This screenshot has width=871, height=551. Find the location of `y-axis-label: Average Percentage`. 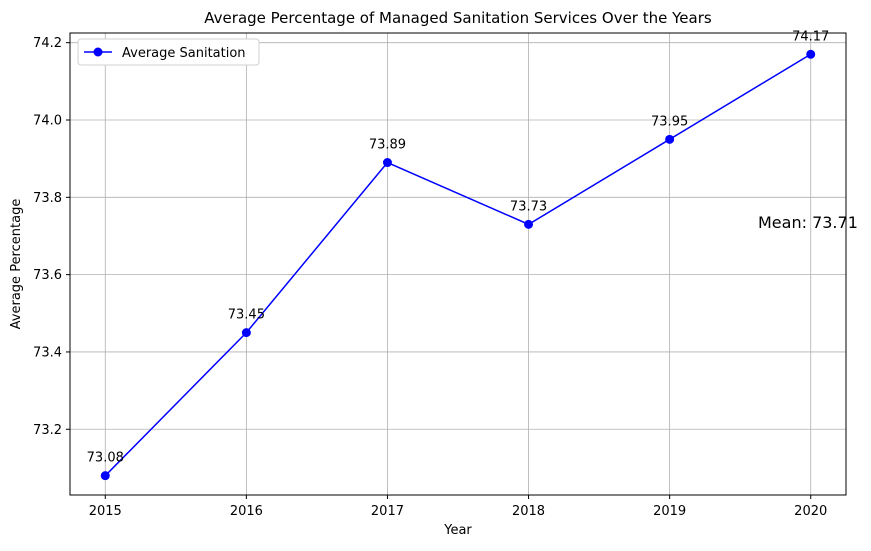

y-axis-label: Average Percentage is located at coordinates (16, 264).